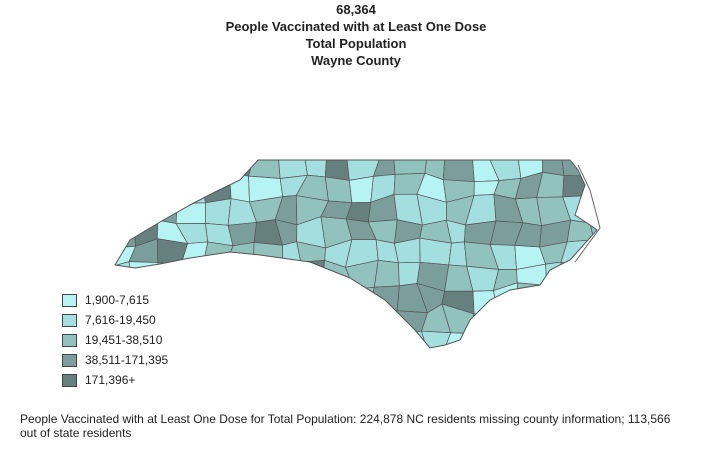  I want to click on legend-item: 171,396+, so click(115, 380).